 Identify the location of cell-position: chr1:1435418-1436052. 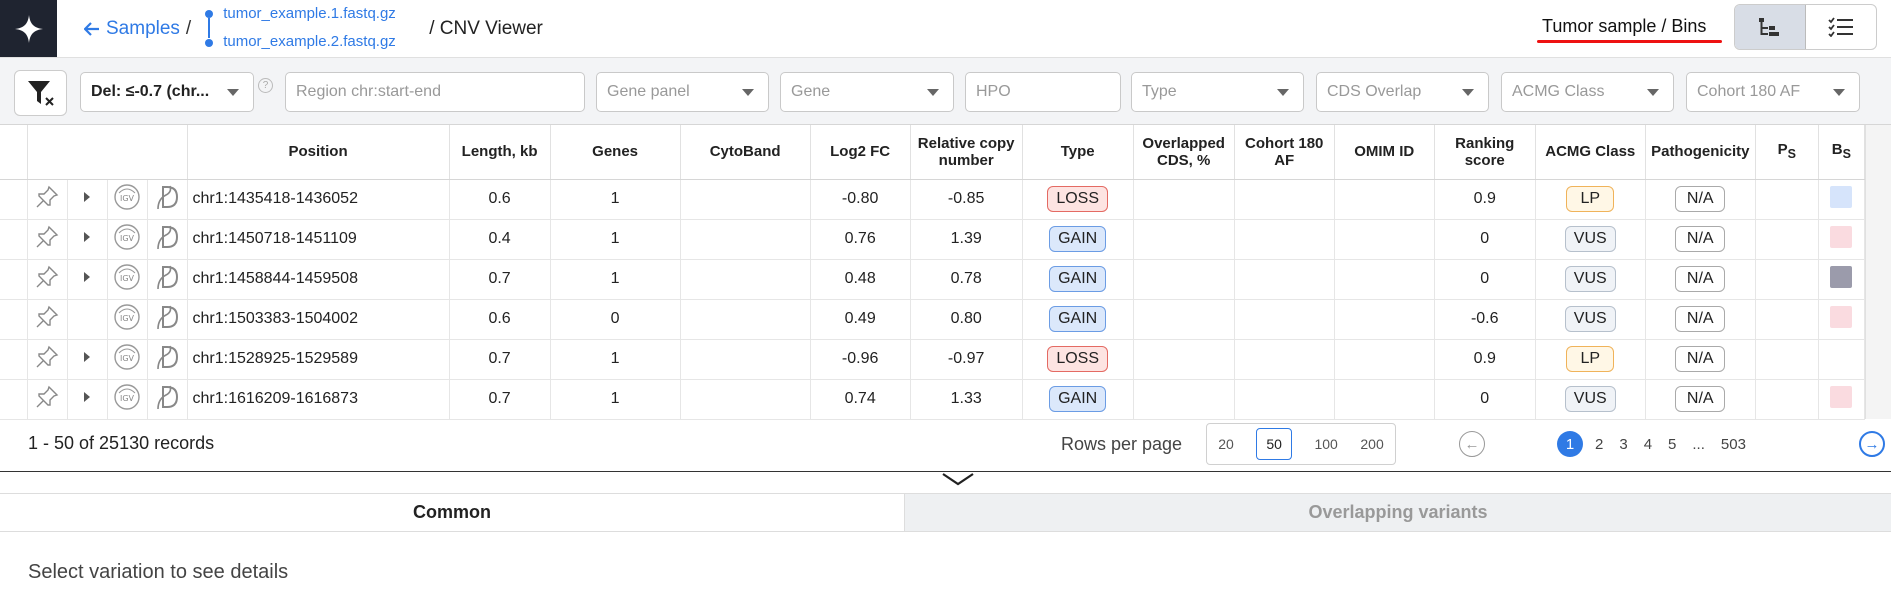
(318, 199).